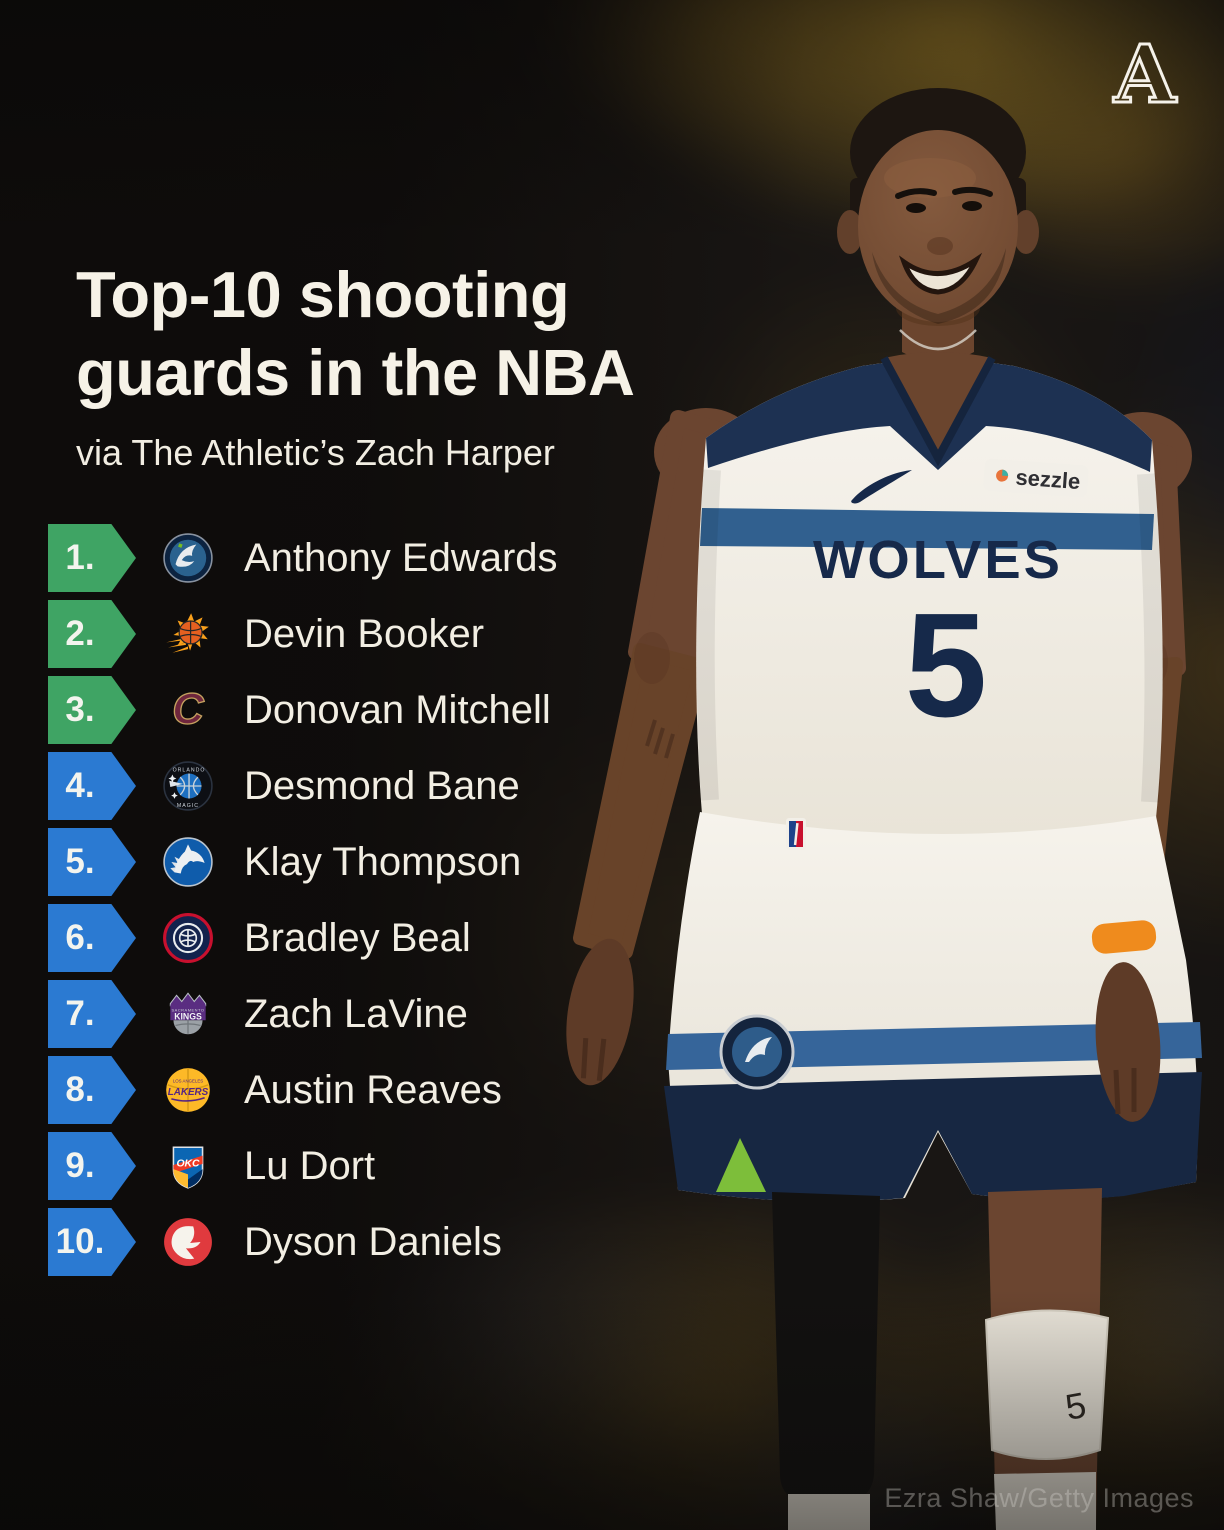 The height and width of the screenshot is (1530, 1224). What do you see at coordinates (1048, 479) in the screenshot?
I see `sponsor-patch-text: sezzle` at bounding box center [1048, 479].